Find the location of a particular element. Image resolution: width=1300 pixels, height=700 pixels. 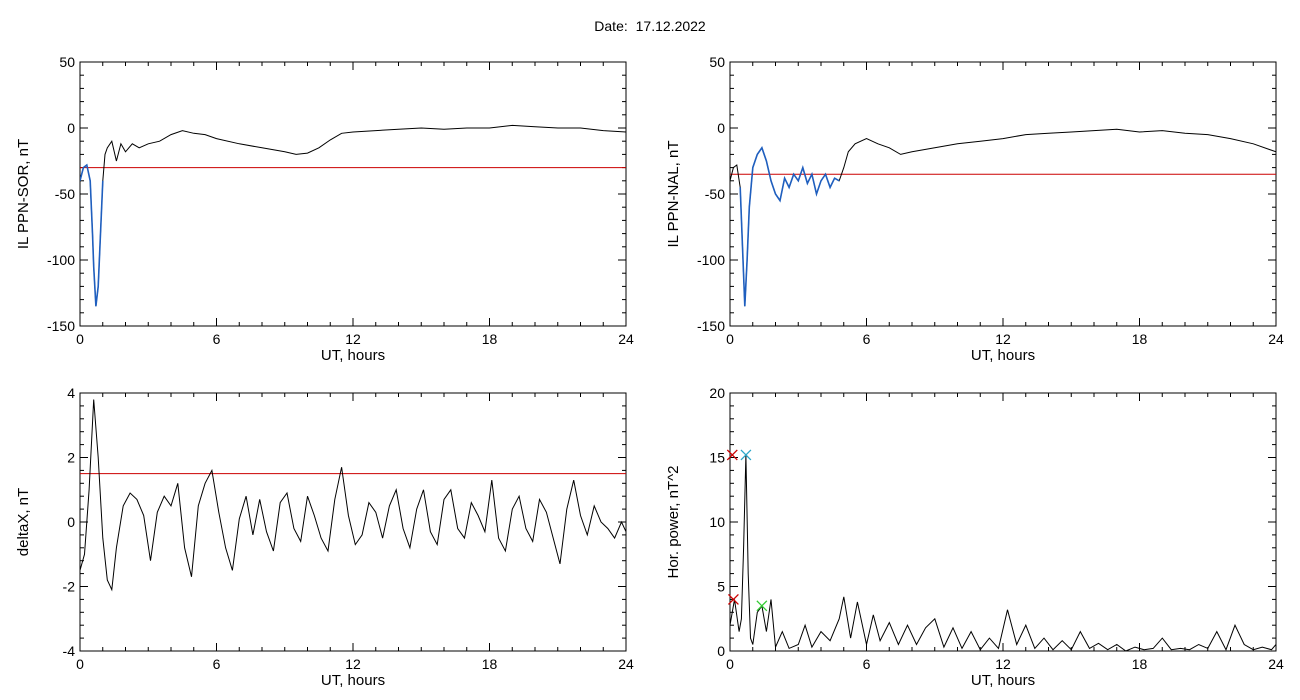

y-tick-label: 15 is located at coordinates (717, 458).